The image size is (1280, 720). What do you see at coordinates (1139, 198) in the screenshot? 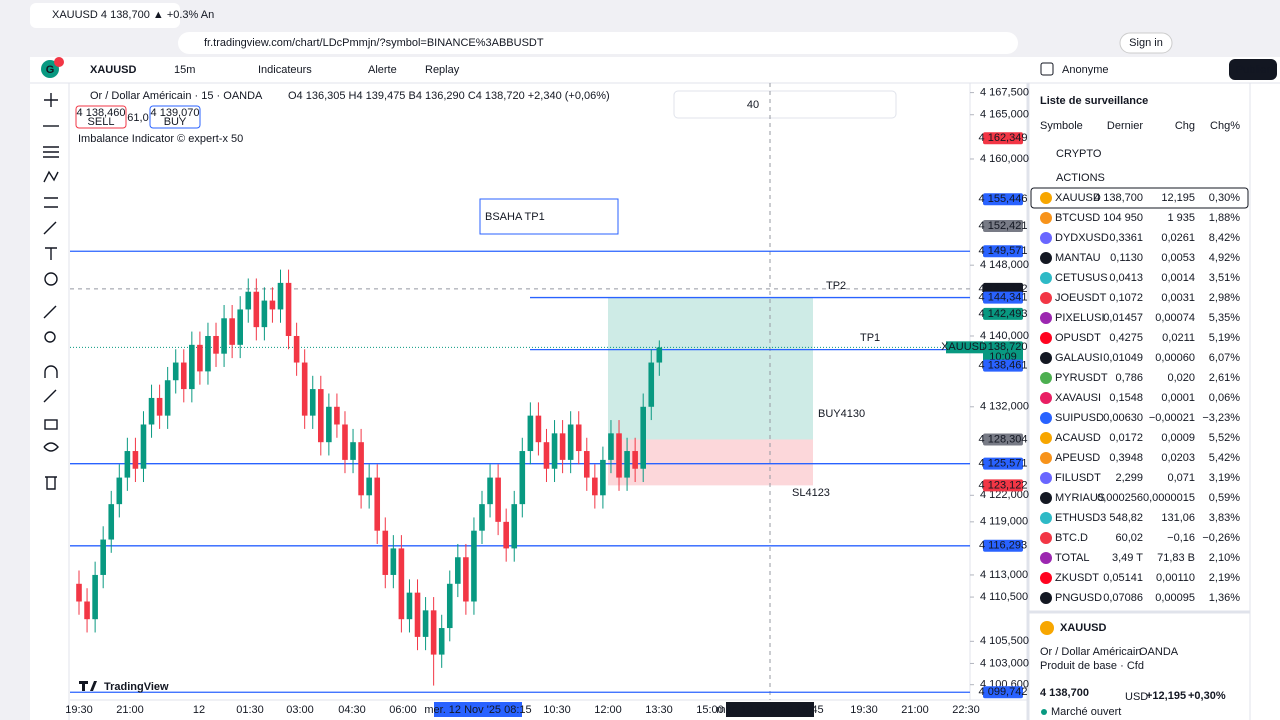
I see `selected-row` at bounding box center [1139, 198].